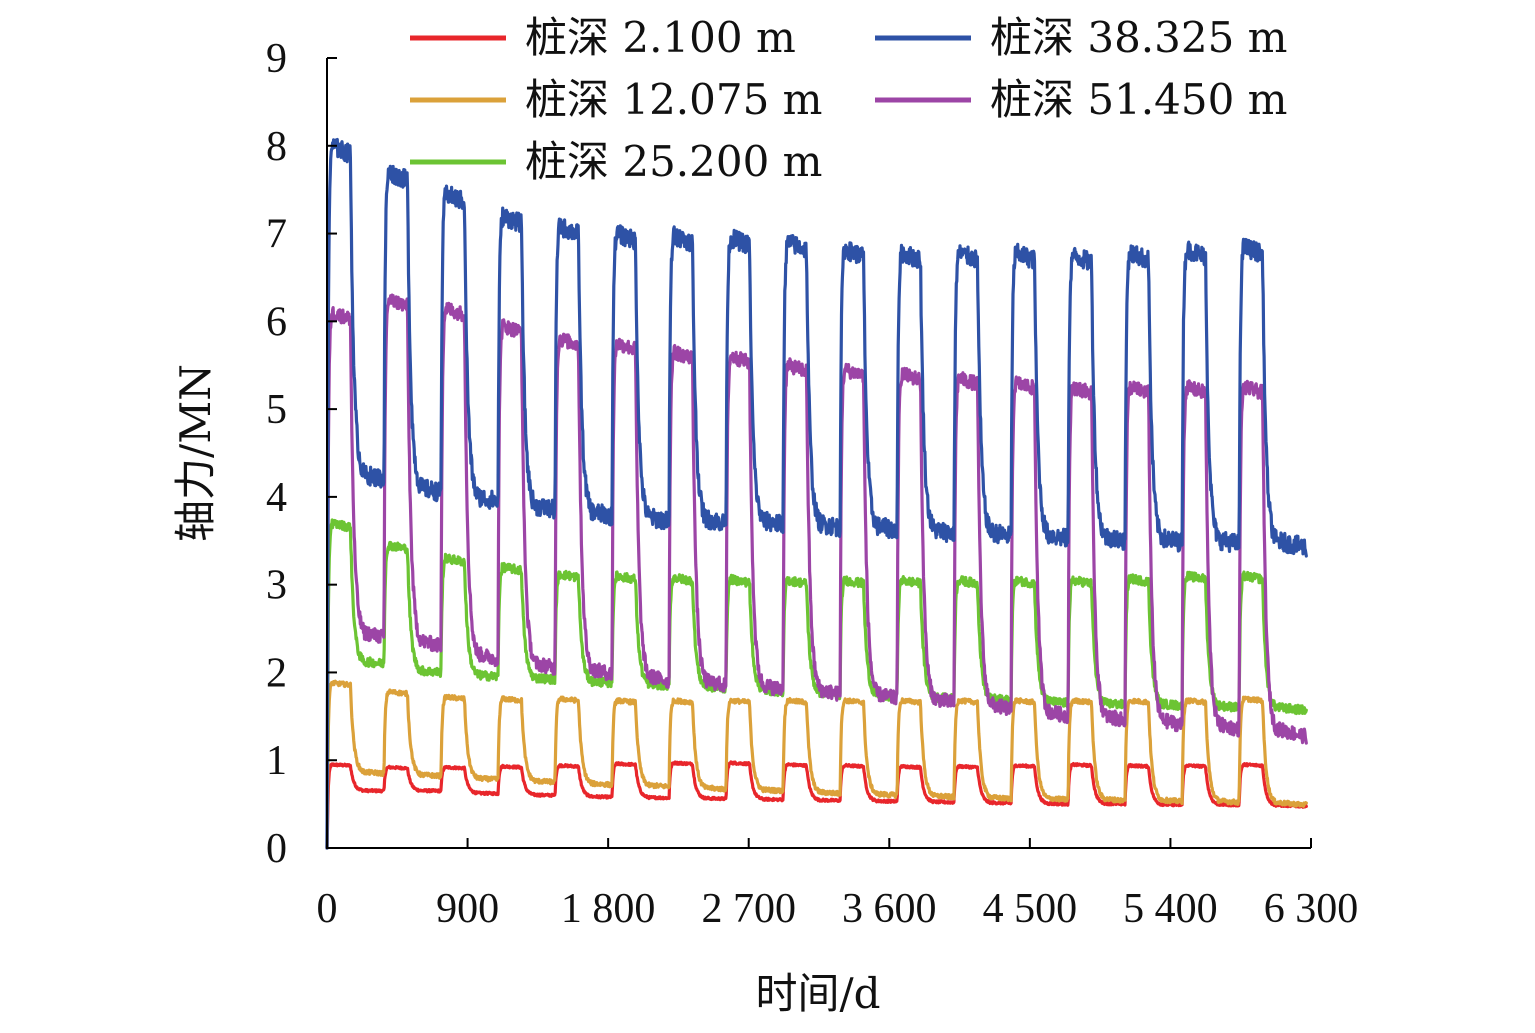 Image resolution: width=1535 pixels, height=1033 pixels. Describe the element at coordinates (674, 161) in the screenshot. I see `legend-label: 桩深 25.200 m` at that location.